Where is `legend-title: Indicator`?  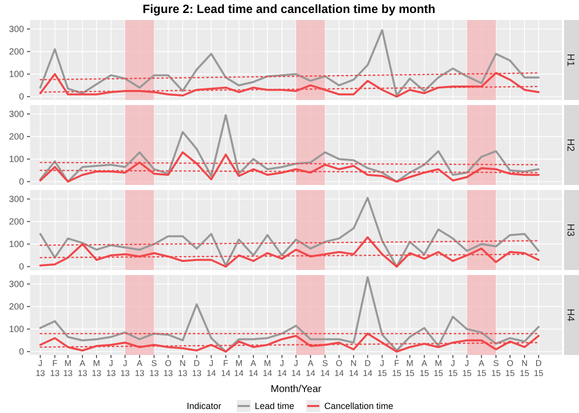 legend-title: Indicator is located at coordinates (204, 406).